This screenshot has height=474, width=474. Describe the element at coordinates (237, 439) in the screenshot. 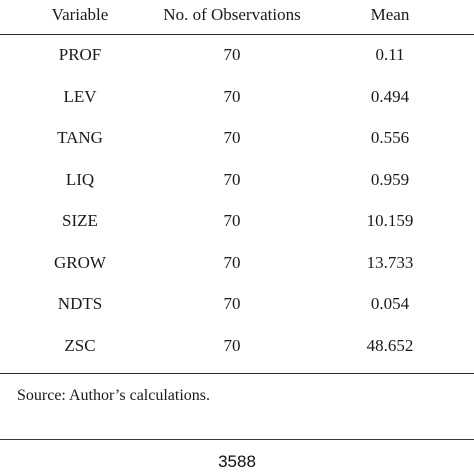

I see `footer-rule` at that location.